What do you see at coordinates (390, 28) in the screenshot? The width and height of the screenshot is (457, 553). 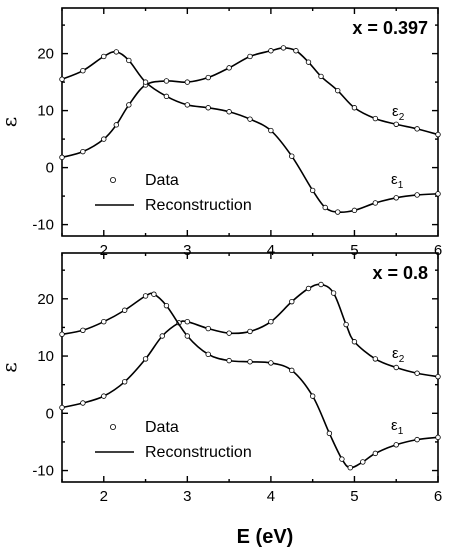 I see `panel-title: x = 0.397` at bounding box center [390, 28].